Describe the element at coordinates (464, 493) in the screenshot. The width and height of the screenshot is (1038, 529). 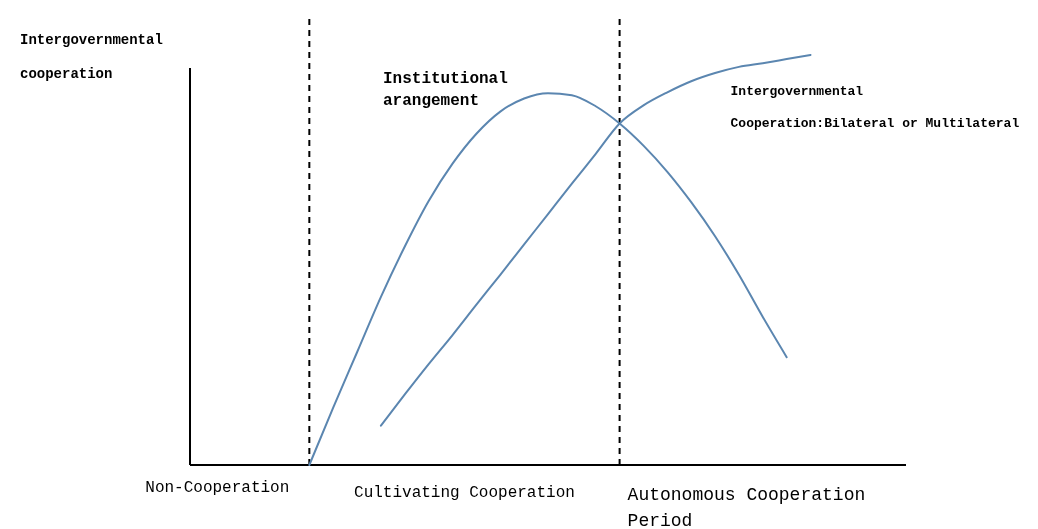
I see `text: Cultivating Cooperation` at that location.